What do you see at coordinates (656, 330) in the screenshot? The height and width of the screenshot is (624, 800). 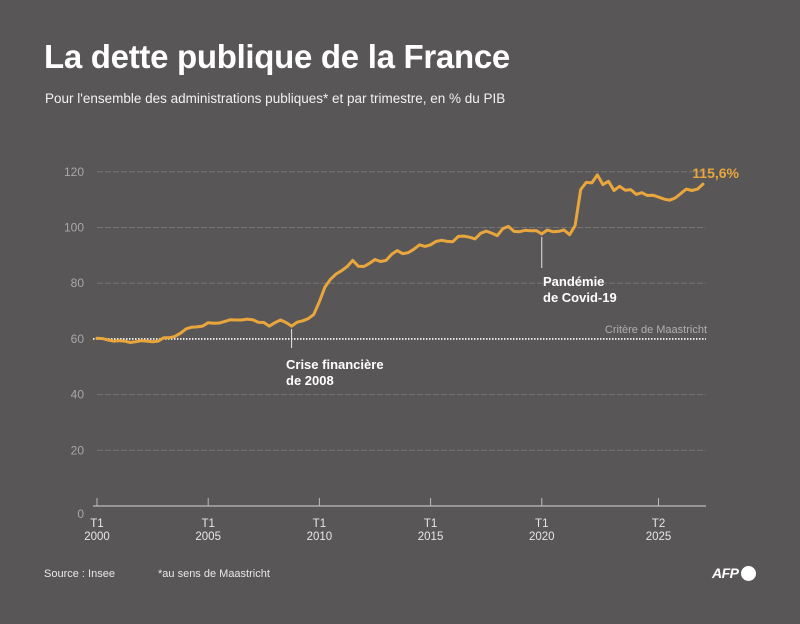 I see `maastricht-label: Critère de Maastricht` at bounding box center [656, 330].